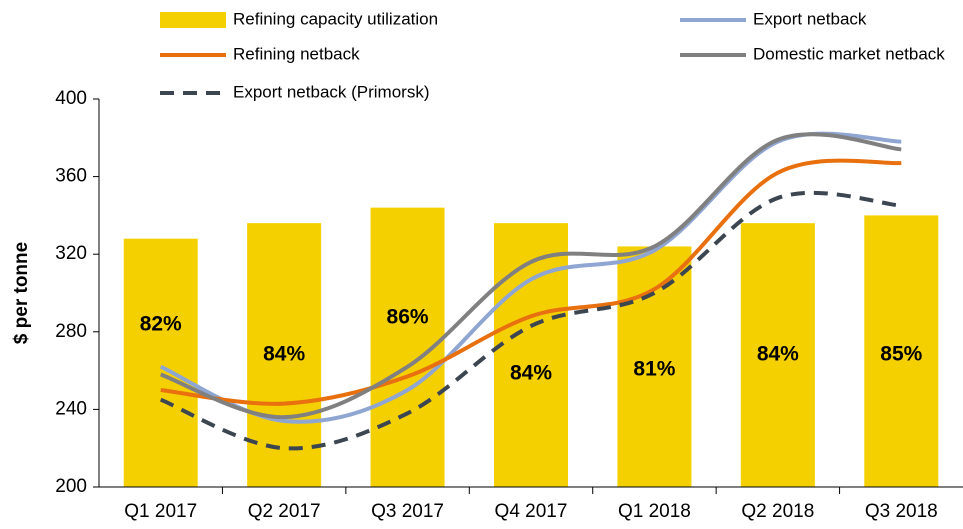 The height and width of the screenshot is (529, 963). I want to click on legend-label: Refining capacity utilization, so click(335, 18).